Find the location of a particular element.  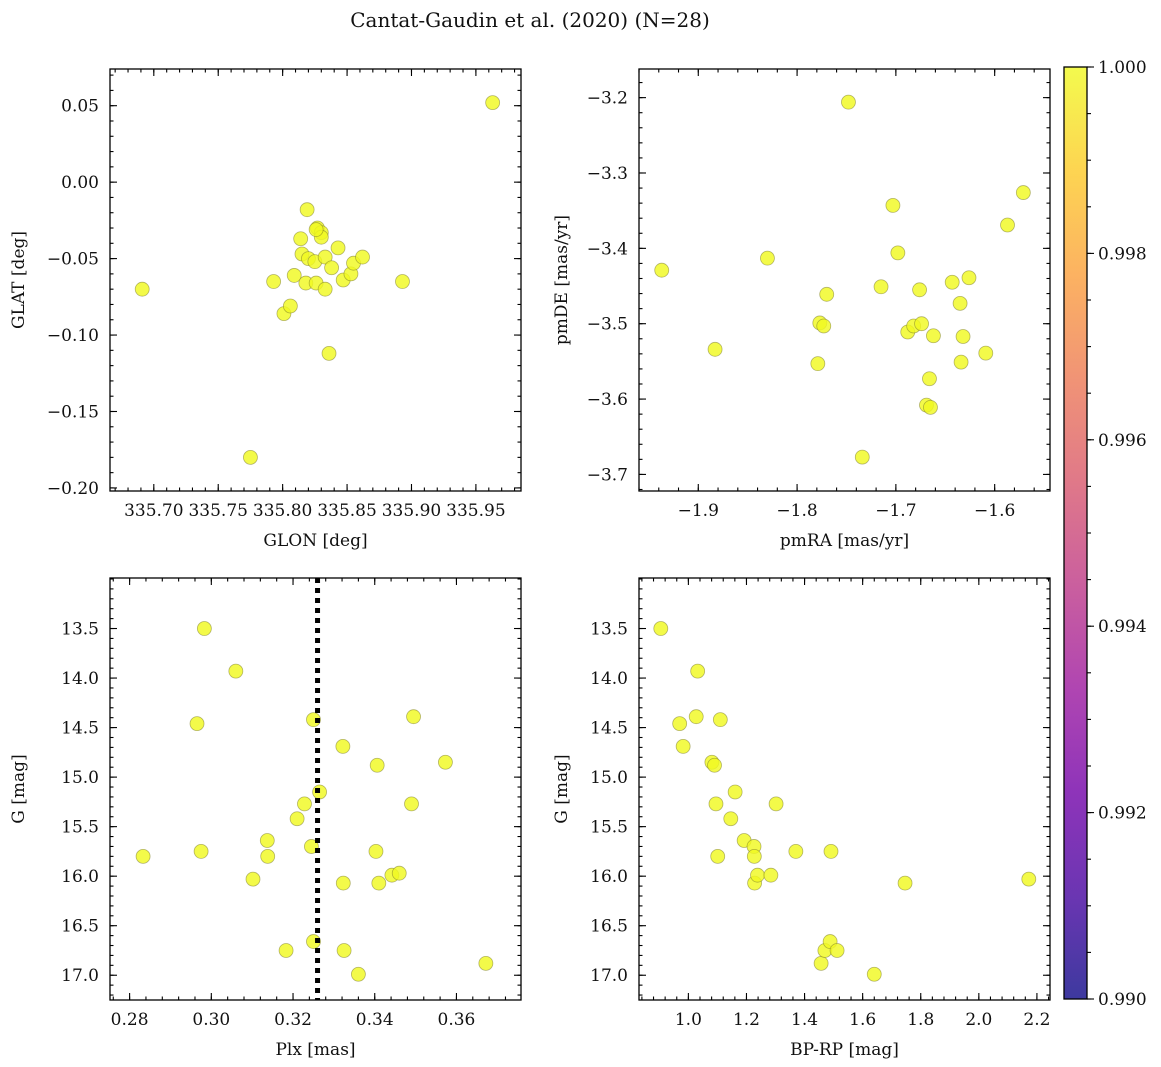

x-tick-label: 0.28 is located at coordinates (130, 1020).